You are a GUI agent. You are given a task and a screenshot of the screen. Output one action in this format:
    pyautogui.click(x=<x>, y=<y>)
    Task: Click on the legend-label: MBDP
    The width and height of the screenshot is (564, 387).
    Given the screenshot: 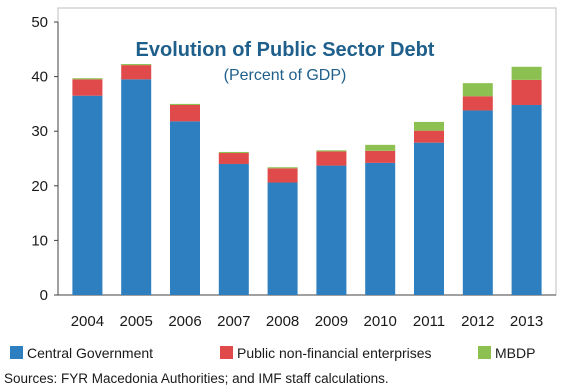 What is the action you would take?
    pyautogui.click(x=515, y=353)
    